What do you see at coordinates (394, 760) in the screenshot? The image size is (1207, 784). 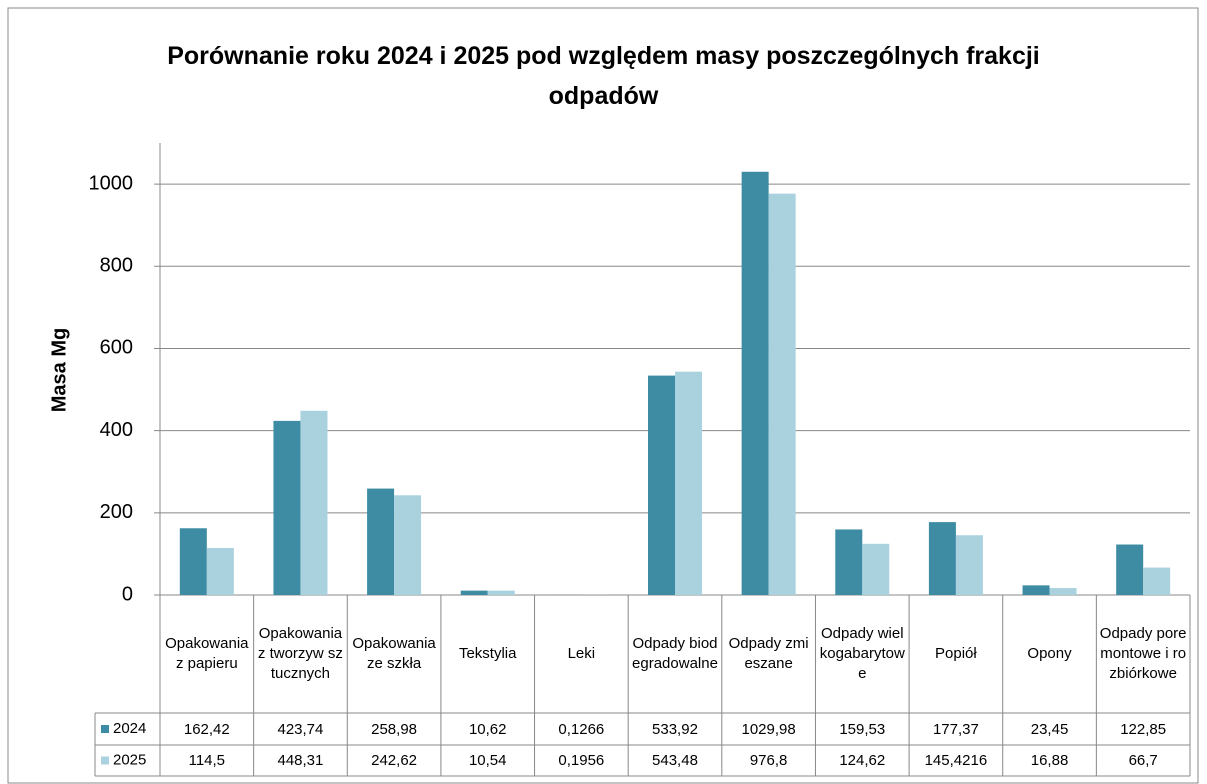 I see `data-table-value: 242,62` at bounding box center [394, 760].